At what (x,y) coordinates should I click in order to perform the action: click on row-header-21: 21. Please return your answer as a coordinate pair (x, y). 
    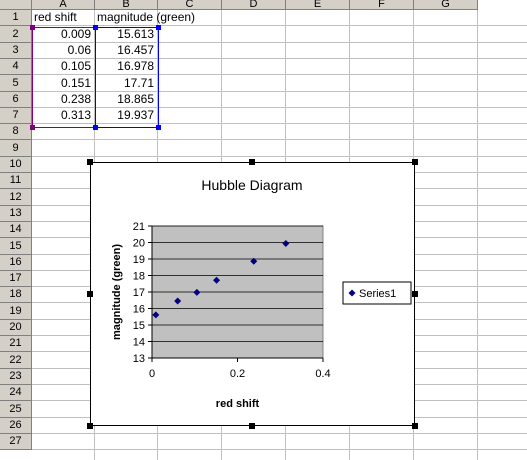
    Looking at the image, I should click on (16, 344).